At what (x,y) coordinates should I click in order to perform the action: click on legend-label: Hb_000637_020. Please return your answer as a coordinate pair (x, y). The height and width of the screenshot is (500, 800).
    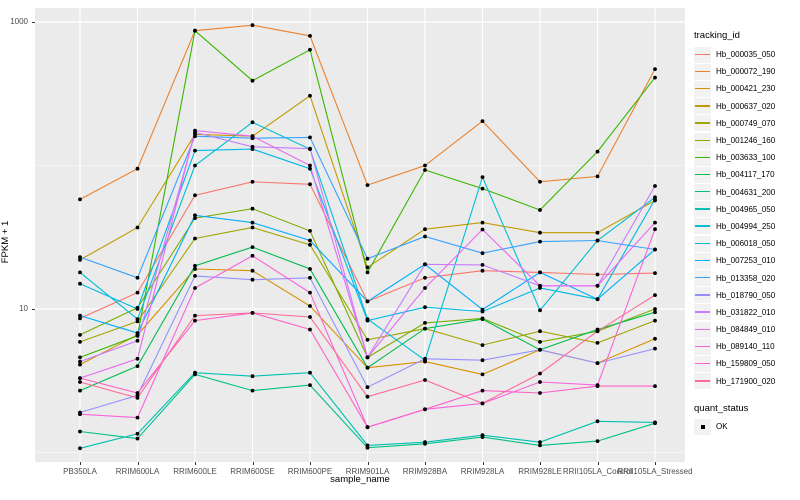
    Looking at the image, I should click on (746, 106).